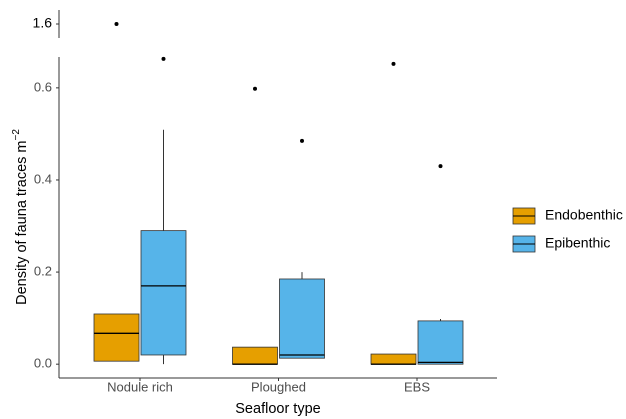 This screenshot has height=419, width=626. I want to click on y-axis-title: Density of fauna traces m−2, so click(20, 217).